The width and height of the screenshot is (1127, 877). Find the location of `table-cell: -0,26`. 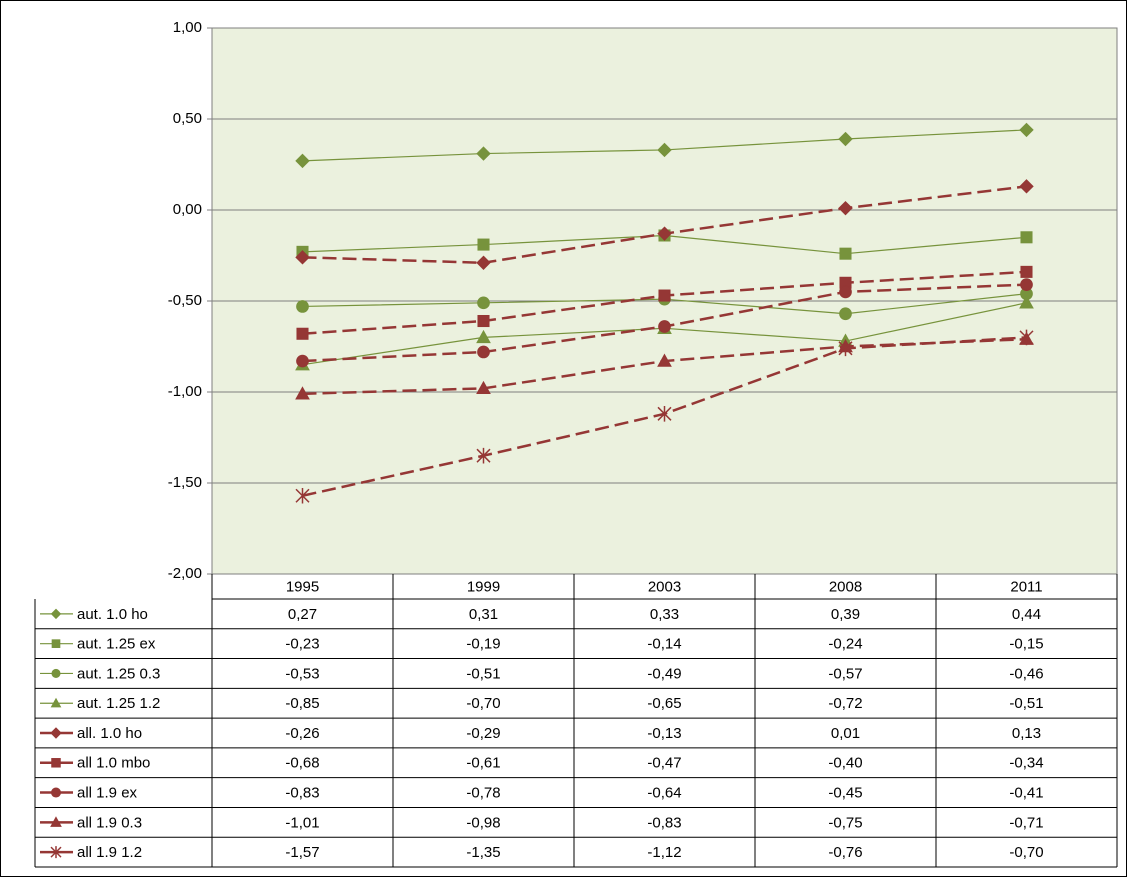

table-cell: -0,26 is located at coordinates (302, 733).